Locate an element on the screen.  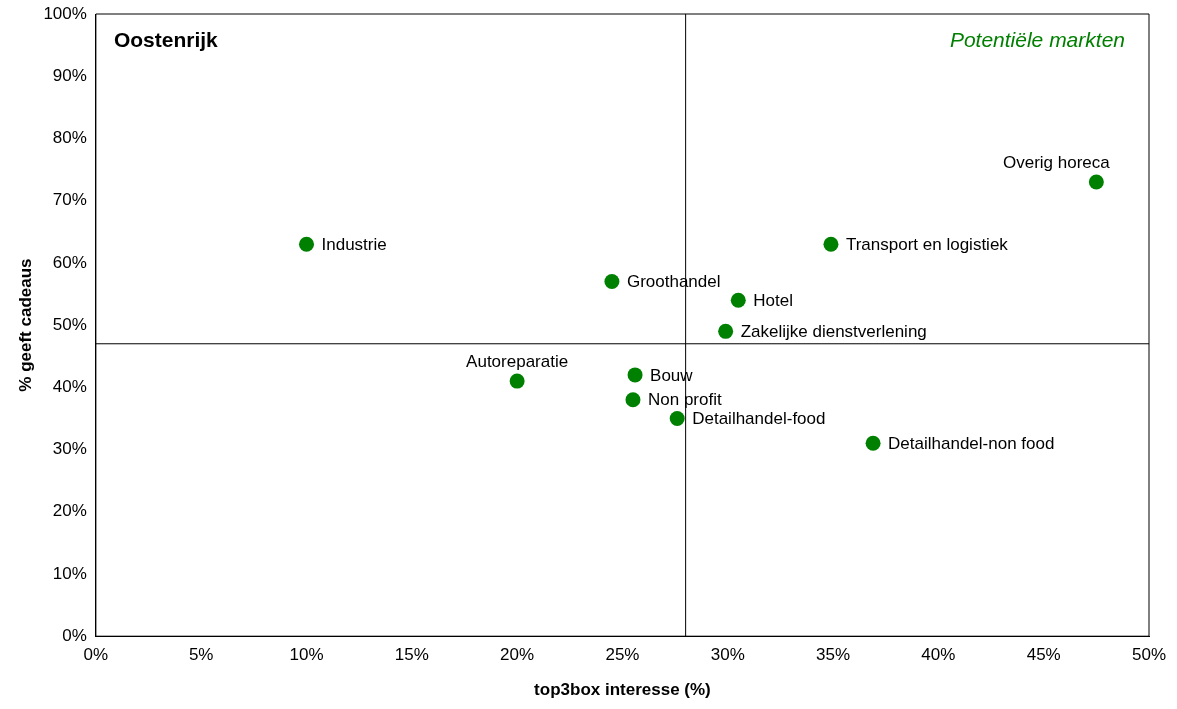
annotation: Overig horeca is located at coordinates (1056, 162).